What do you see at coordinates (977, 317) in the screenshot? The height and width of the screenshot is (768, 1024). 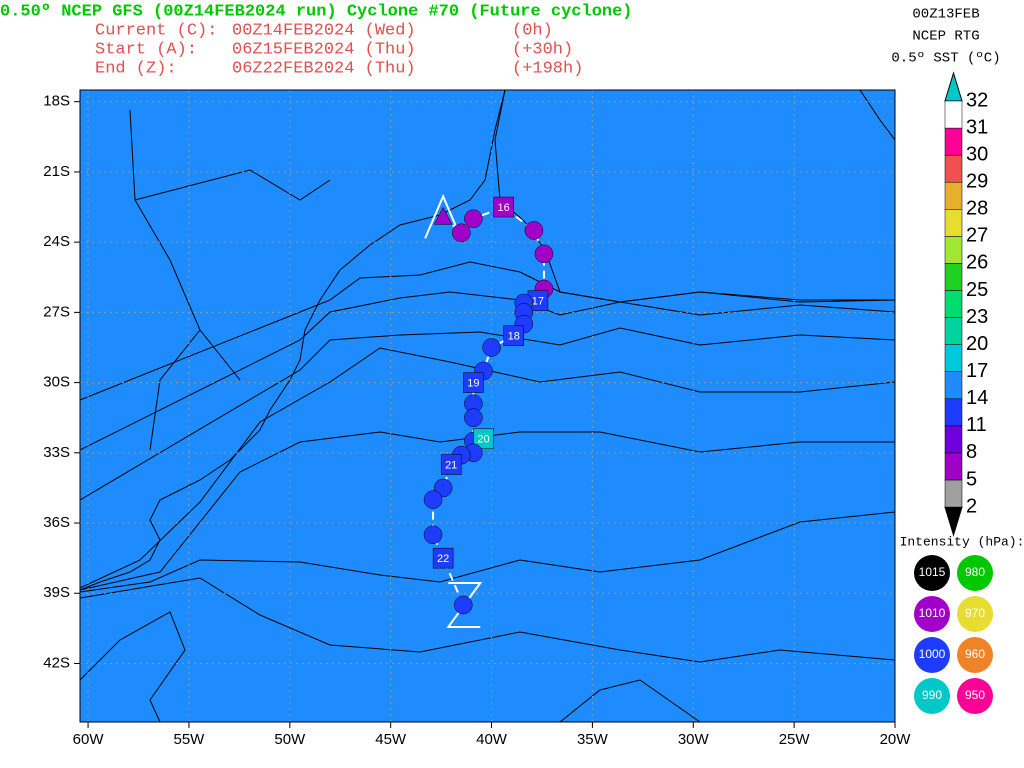 I see `colorbar-label: 23` at bounding box center [977, 317].